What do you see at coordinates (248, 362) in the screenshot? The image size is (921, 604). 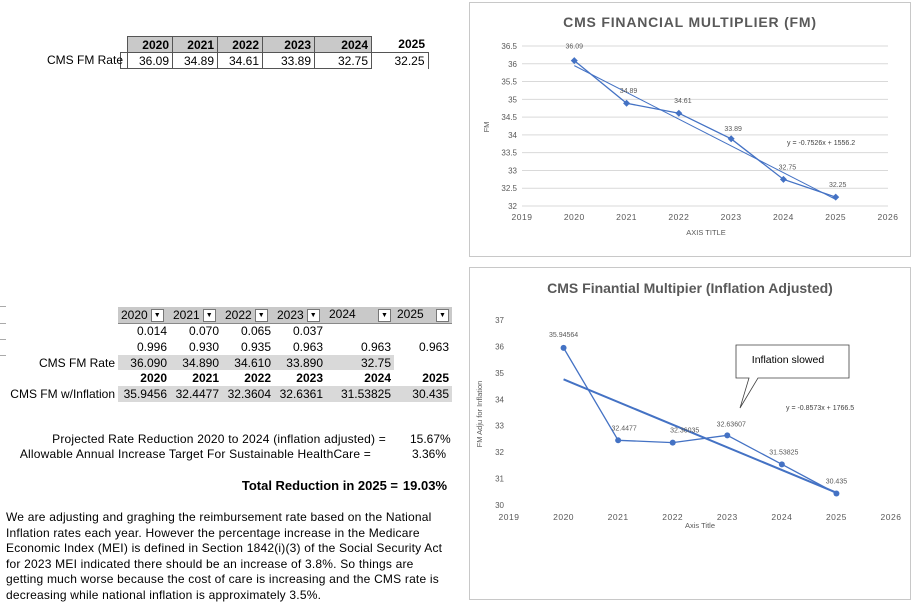 I see `fm-rate-cell: 34.610` at bounding box center [248, 362].